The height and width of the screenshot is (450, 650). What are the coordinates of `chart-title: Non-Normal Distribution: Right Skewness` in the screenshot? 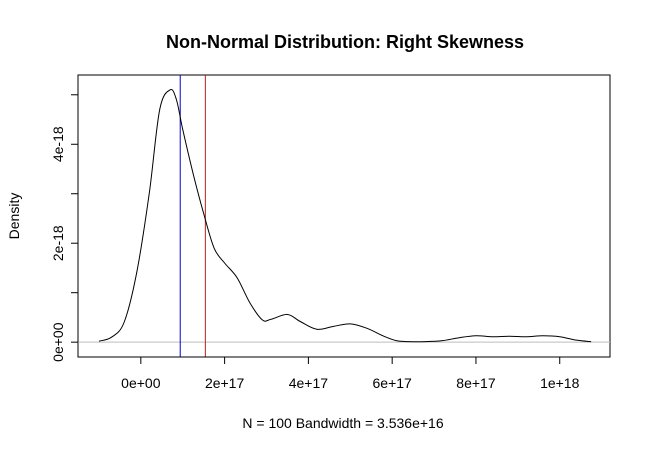 It's located at (345, 42).